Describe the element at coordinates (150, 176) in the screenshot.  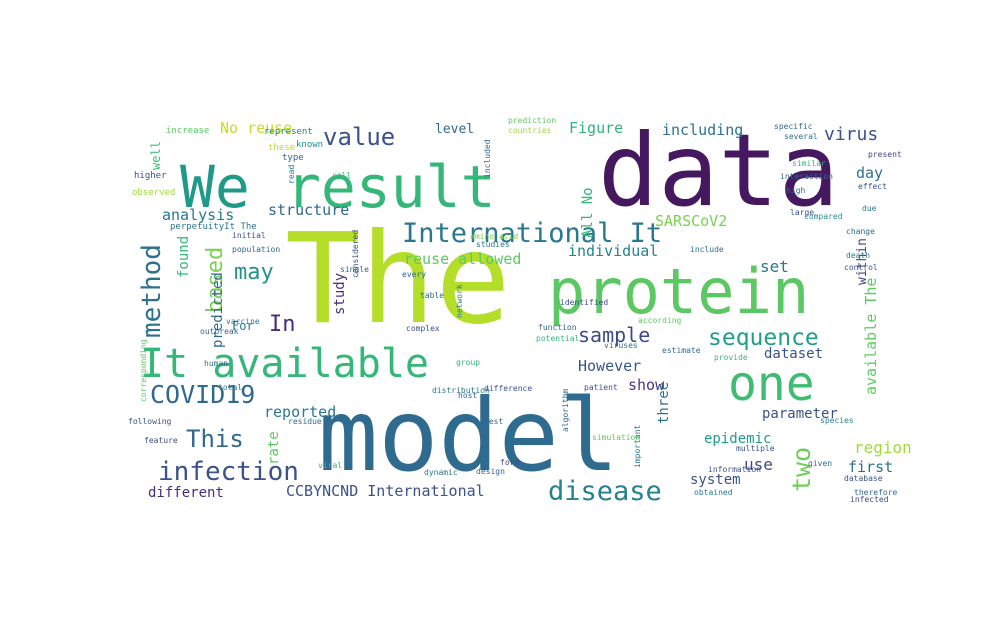
I see `word-higher: higher` at that location.